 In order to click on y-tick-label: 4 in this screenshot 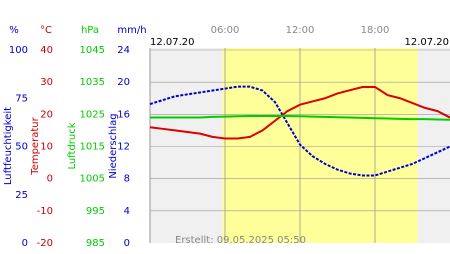, I will do `click(127, 211)`.